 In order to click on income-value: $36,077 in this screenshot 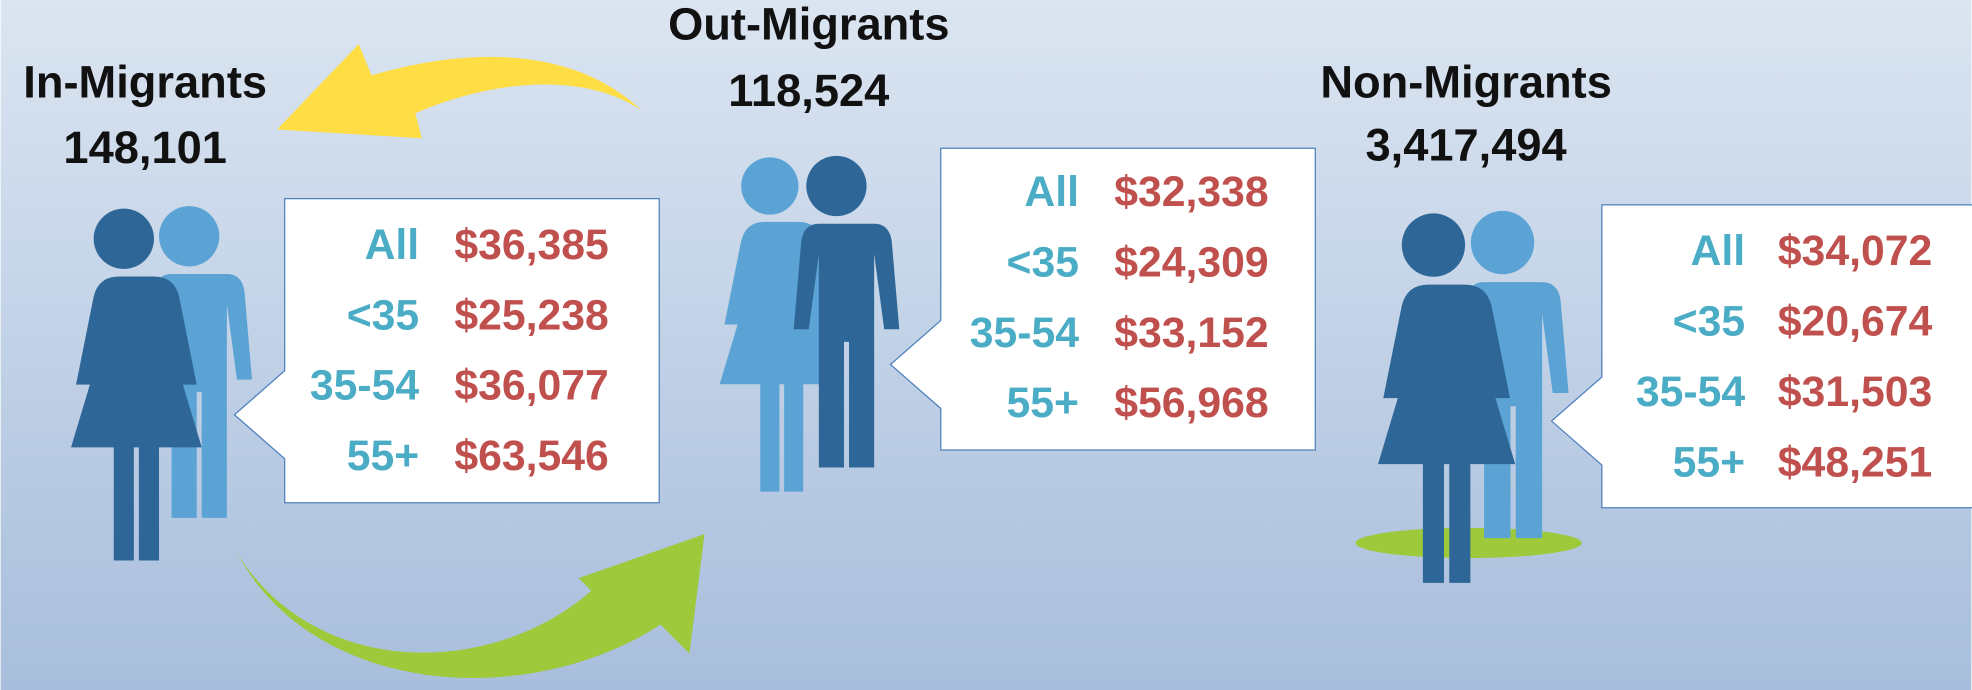, I will do `click(531, 386)`.